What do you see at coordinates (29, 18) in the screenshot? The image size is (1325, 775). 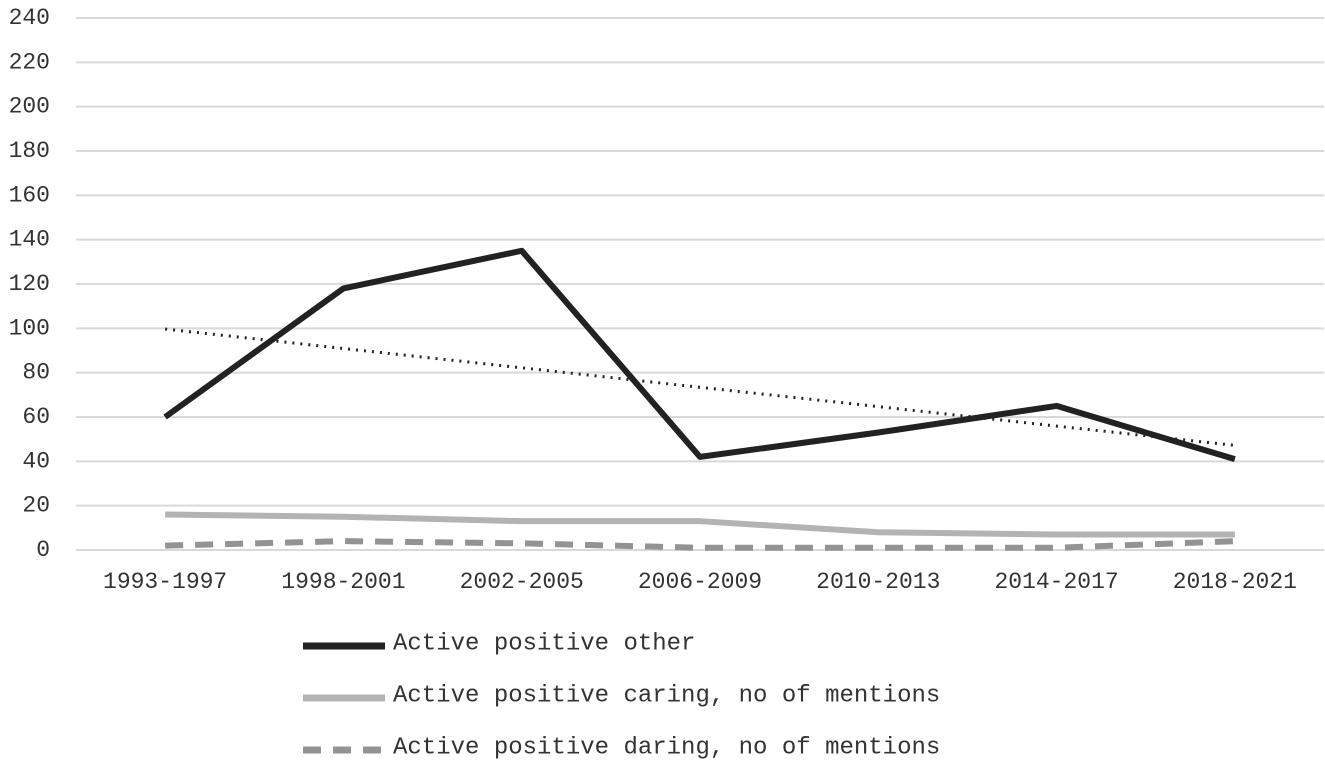 I see `y-tick-label: 240` at bounding box center [29, 18].